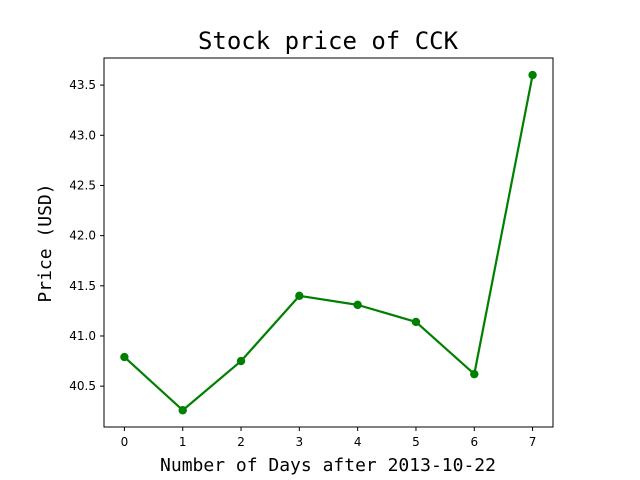 The height and width of the screenshot is (480, 640). Describe the element at coordinates (125, 442) in the screenshot. I see `x-tick-label: 0` at that location.